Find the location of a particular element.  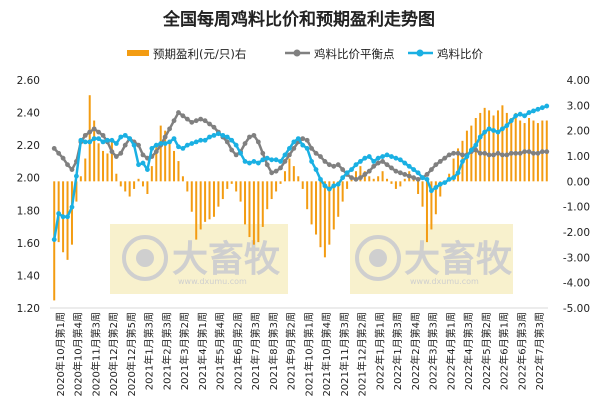

x-tick-label: 2020年12月第2周 is located at coordinates (113, 354).